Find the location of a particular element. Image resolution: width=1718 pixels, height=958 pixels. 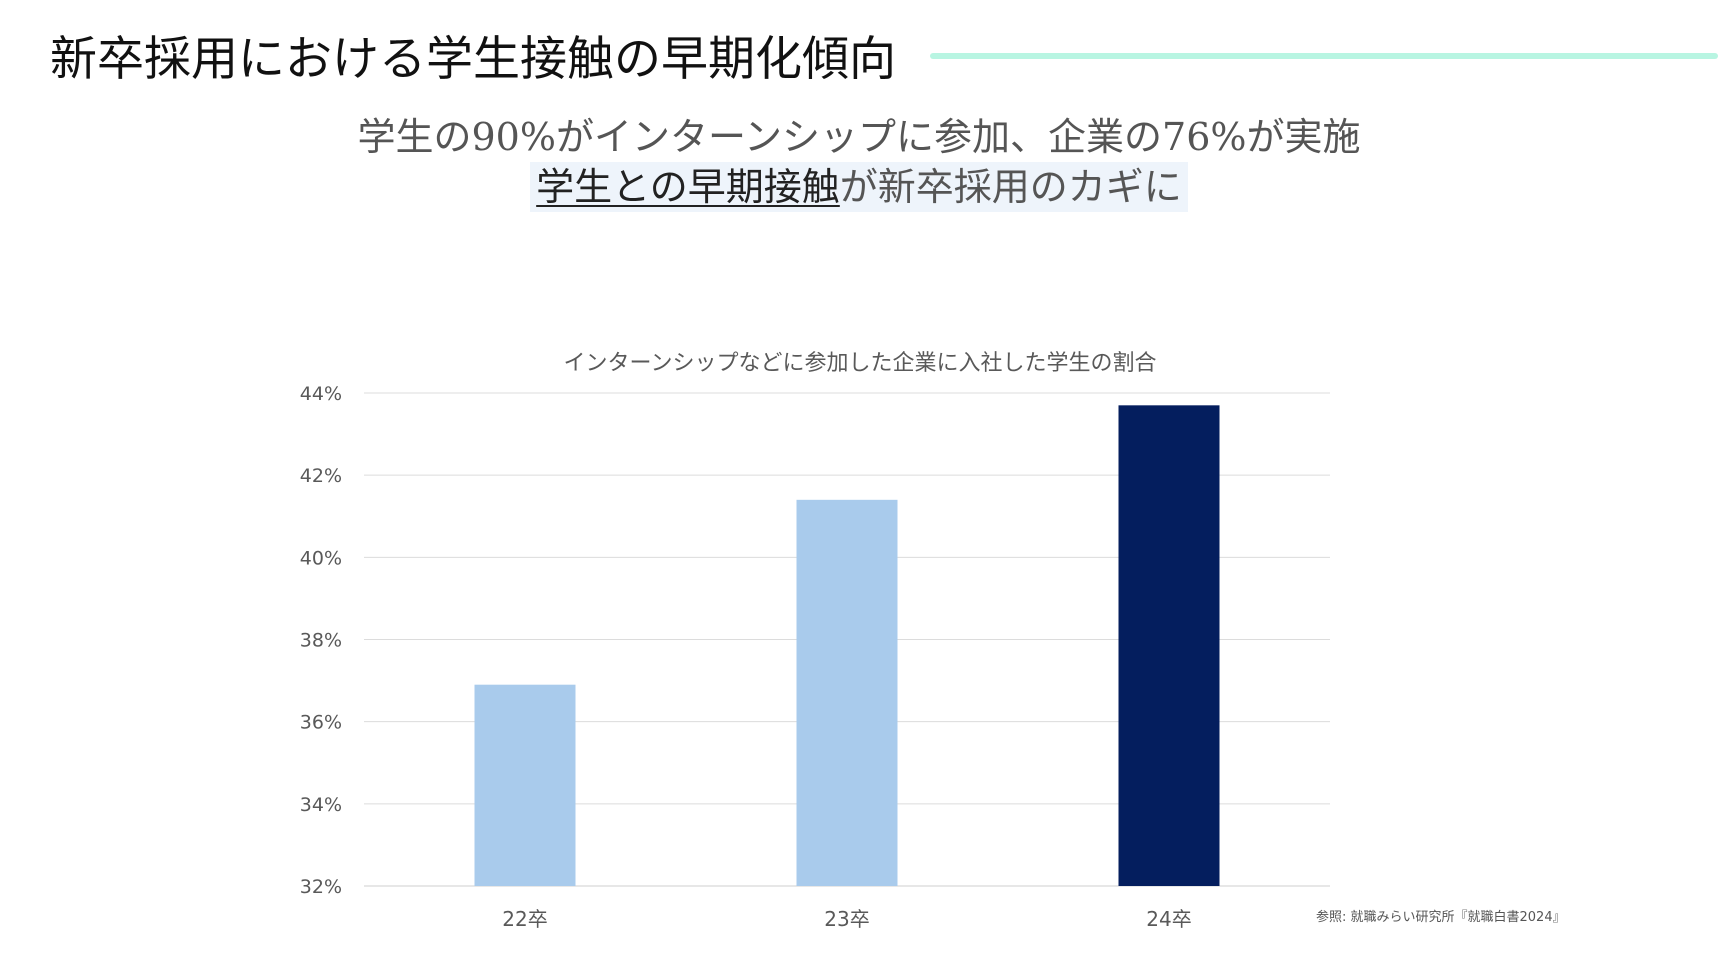

page-title: 新卒採用における学生接触の早期化傾向 is located at coordinates (473, 59).